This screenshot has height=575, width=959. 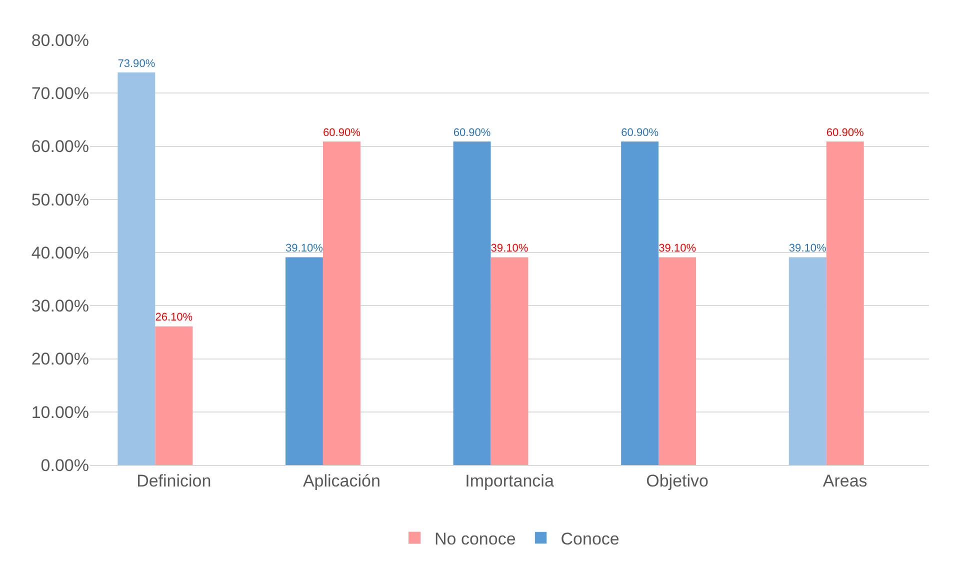 What do you see at coordinates (590, 538) in the screenshot?
I see `legend-label: Conoce` at bounding box center [590, 538].